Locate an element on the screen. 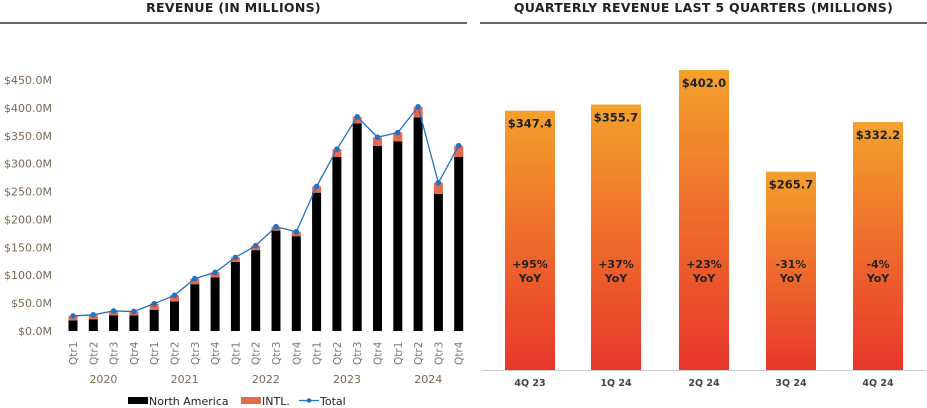 Image resolution: width=927 pixels, height=408 pixels. year-label: 2024 is located at coordinates (428, 379).